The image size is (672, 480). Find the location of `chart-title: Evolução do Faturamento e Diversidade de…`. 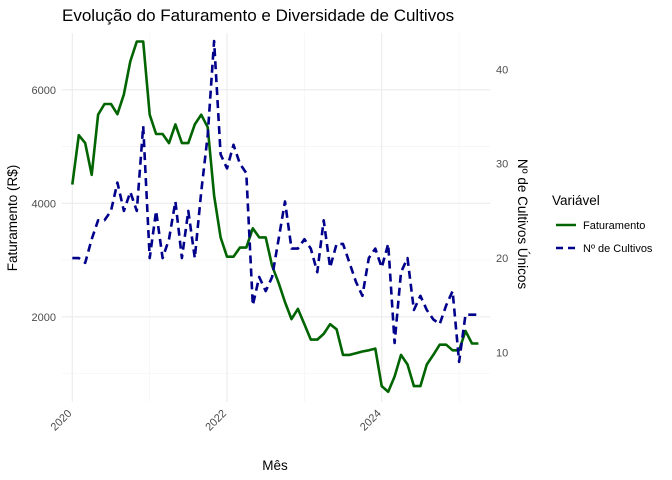

chart-title: Evolução do Faturamento e Diversidade de… is located at coordinates (258, 15).